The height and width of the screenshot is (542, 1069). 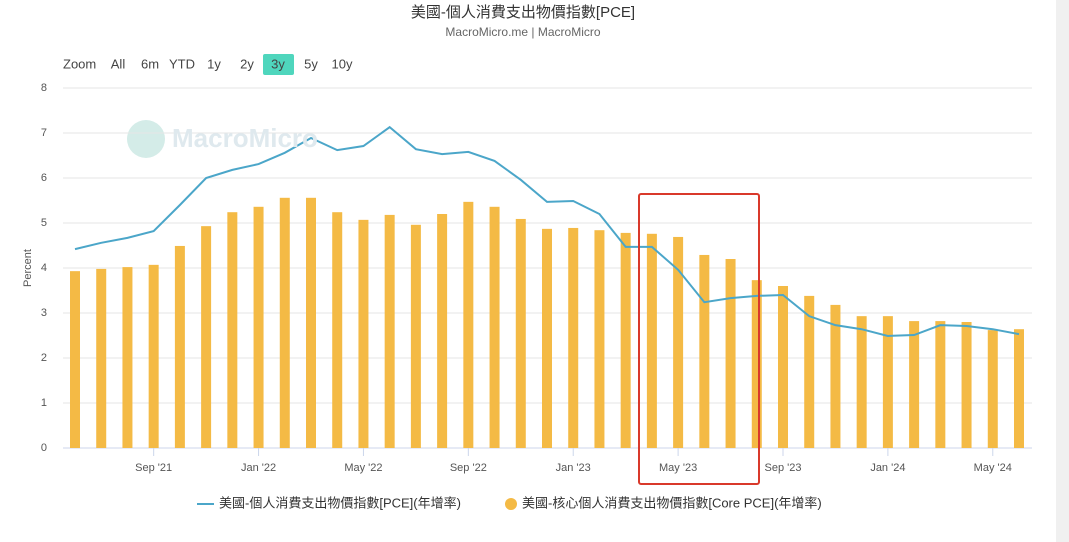 What do you see at coordinates (44, 88) in the screenshot?
I see `y-tick-label: 8` at bounding box center [44, 88].